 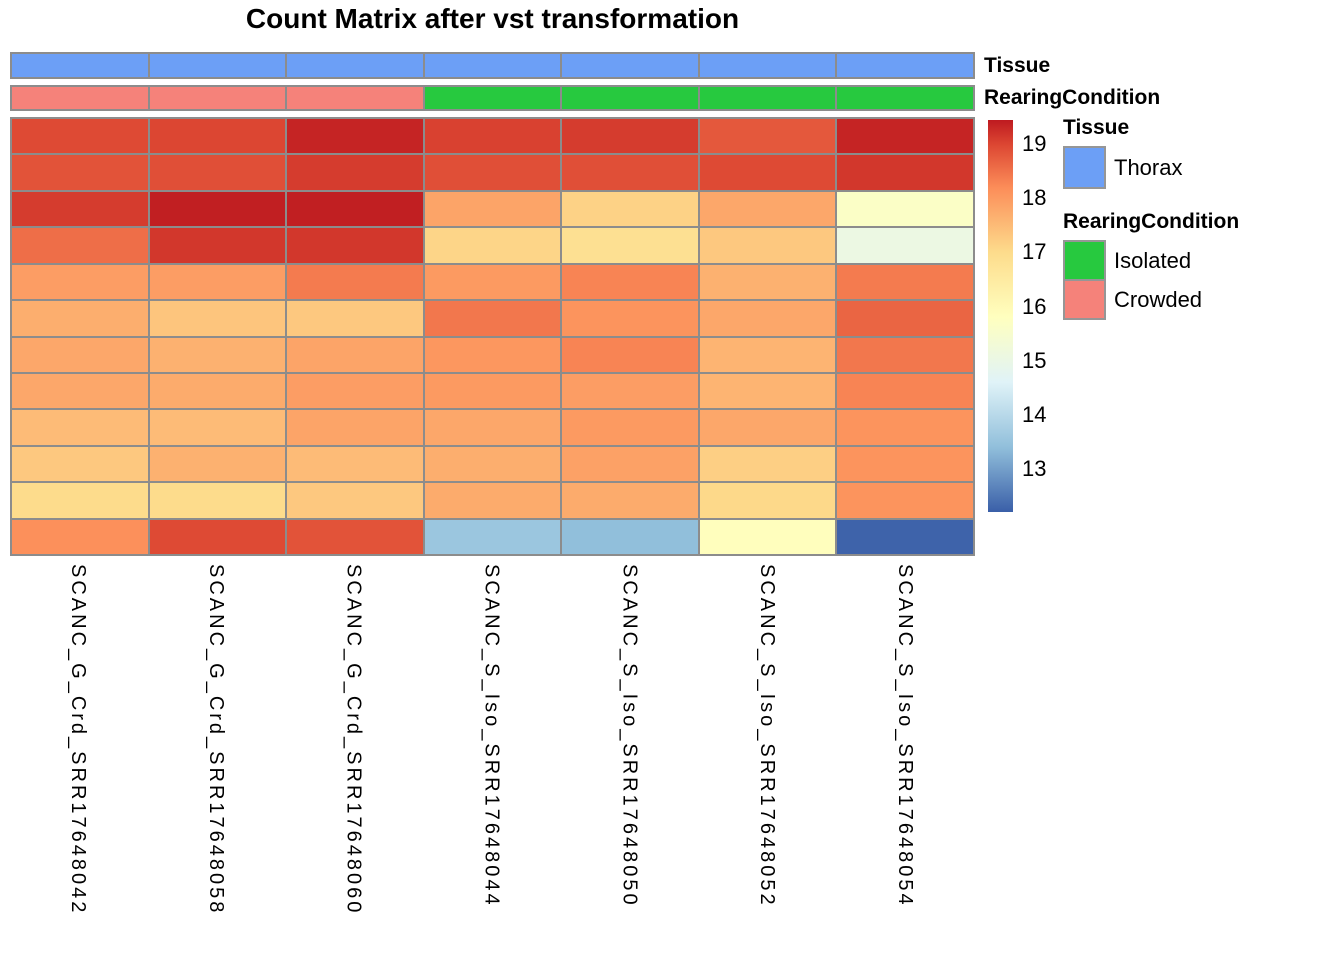 I want to click on legend-thorax-label: Thorax, so click(x=1148, y=167).